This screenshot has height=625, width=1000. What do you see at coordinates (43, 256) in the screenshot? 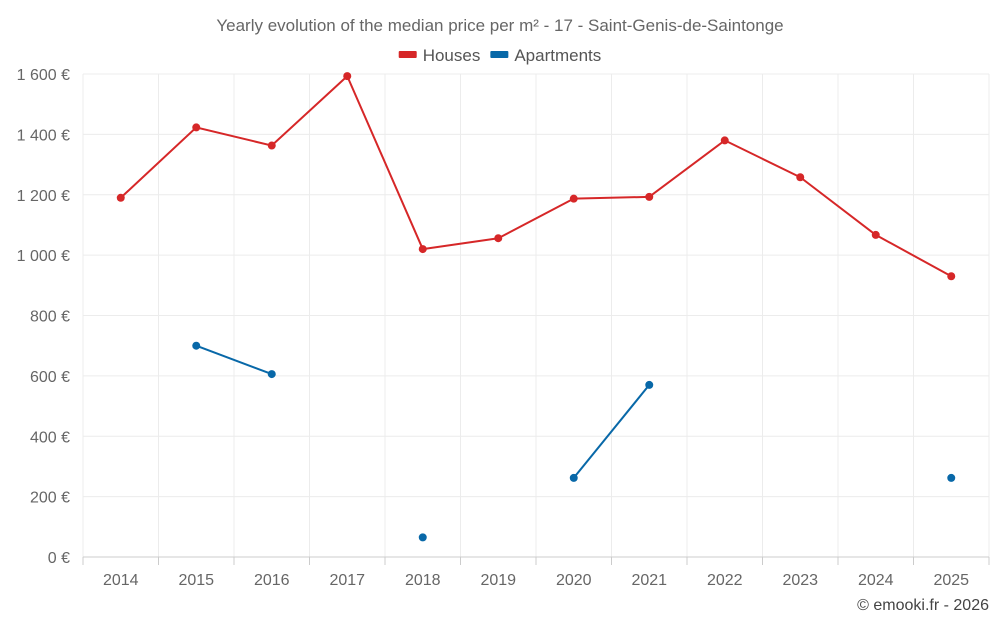
I see `y-tick-label: 1 000 €` at bounding box center [43, 256].